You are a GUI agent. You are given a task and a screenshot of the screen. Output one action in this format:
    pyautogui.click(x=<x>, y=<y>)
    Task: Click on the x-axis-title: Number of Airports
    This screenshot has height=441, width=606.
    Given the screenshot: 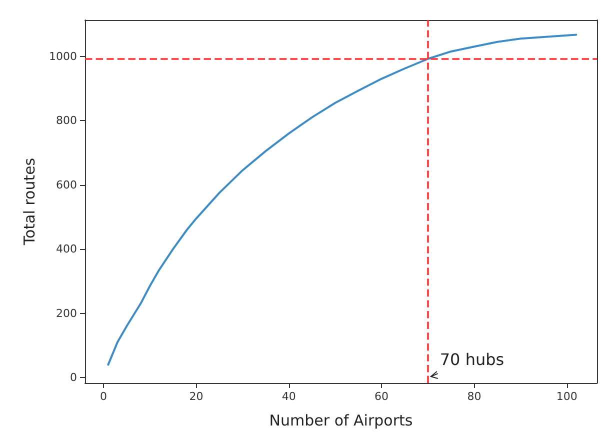 What is the action you would take?
    pyautogui.click(x=341, y=421)
    